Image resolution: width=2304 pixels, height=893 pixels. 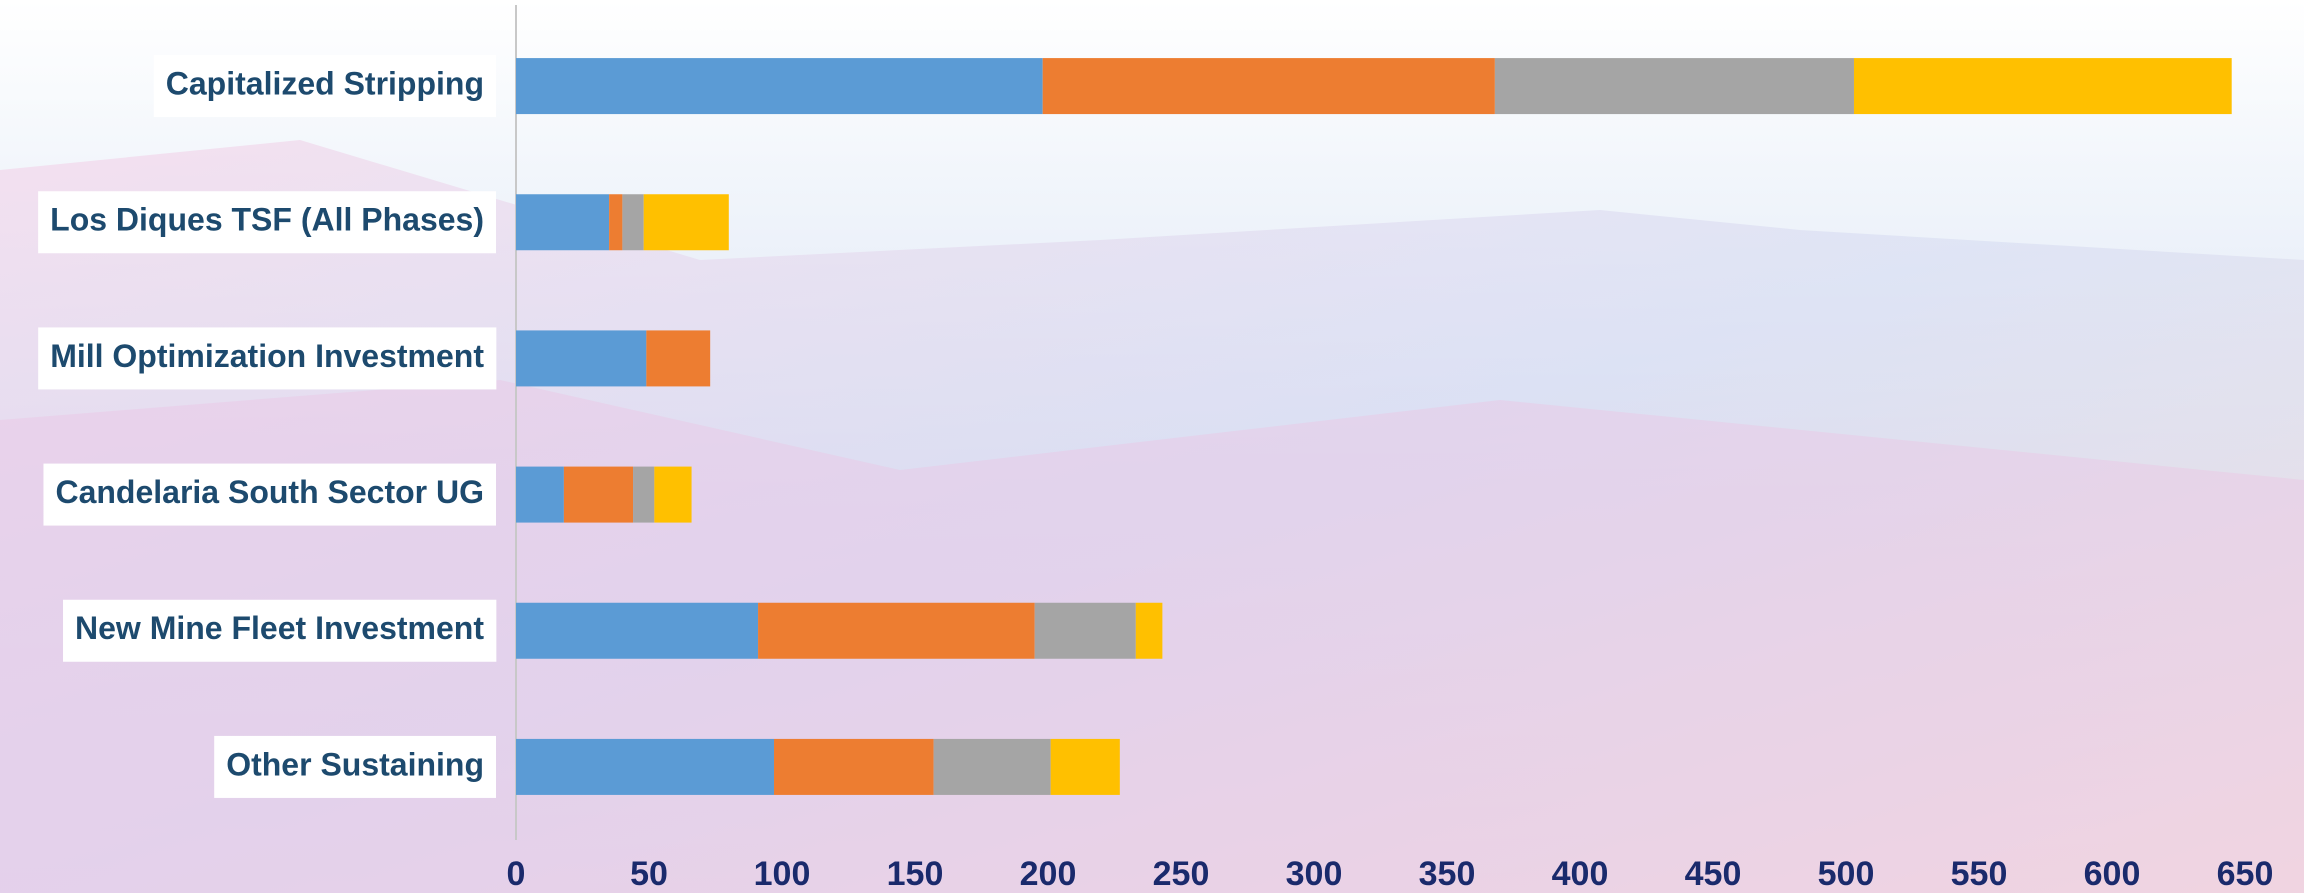 I want to click on category-label: Capitalized Stripping, so click(x=325, y=84).